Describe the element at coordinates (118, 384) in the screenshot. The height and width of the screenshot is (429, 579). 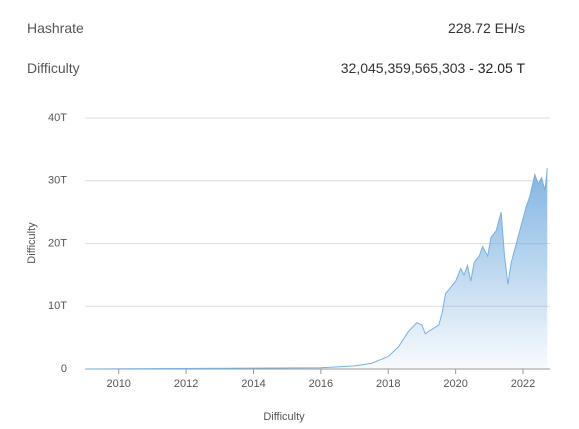
I see `x-tick-label: 2010` at that location.